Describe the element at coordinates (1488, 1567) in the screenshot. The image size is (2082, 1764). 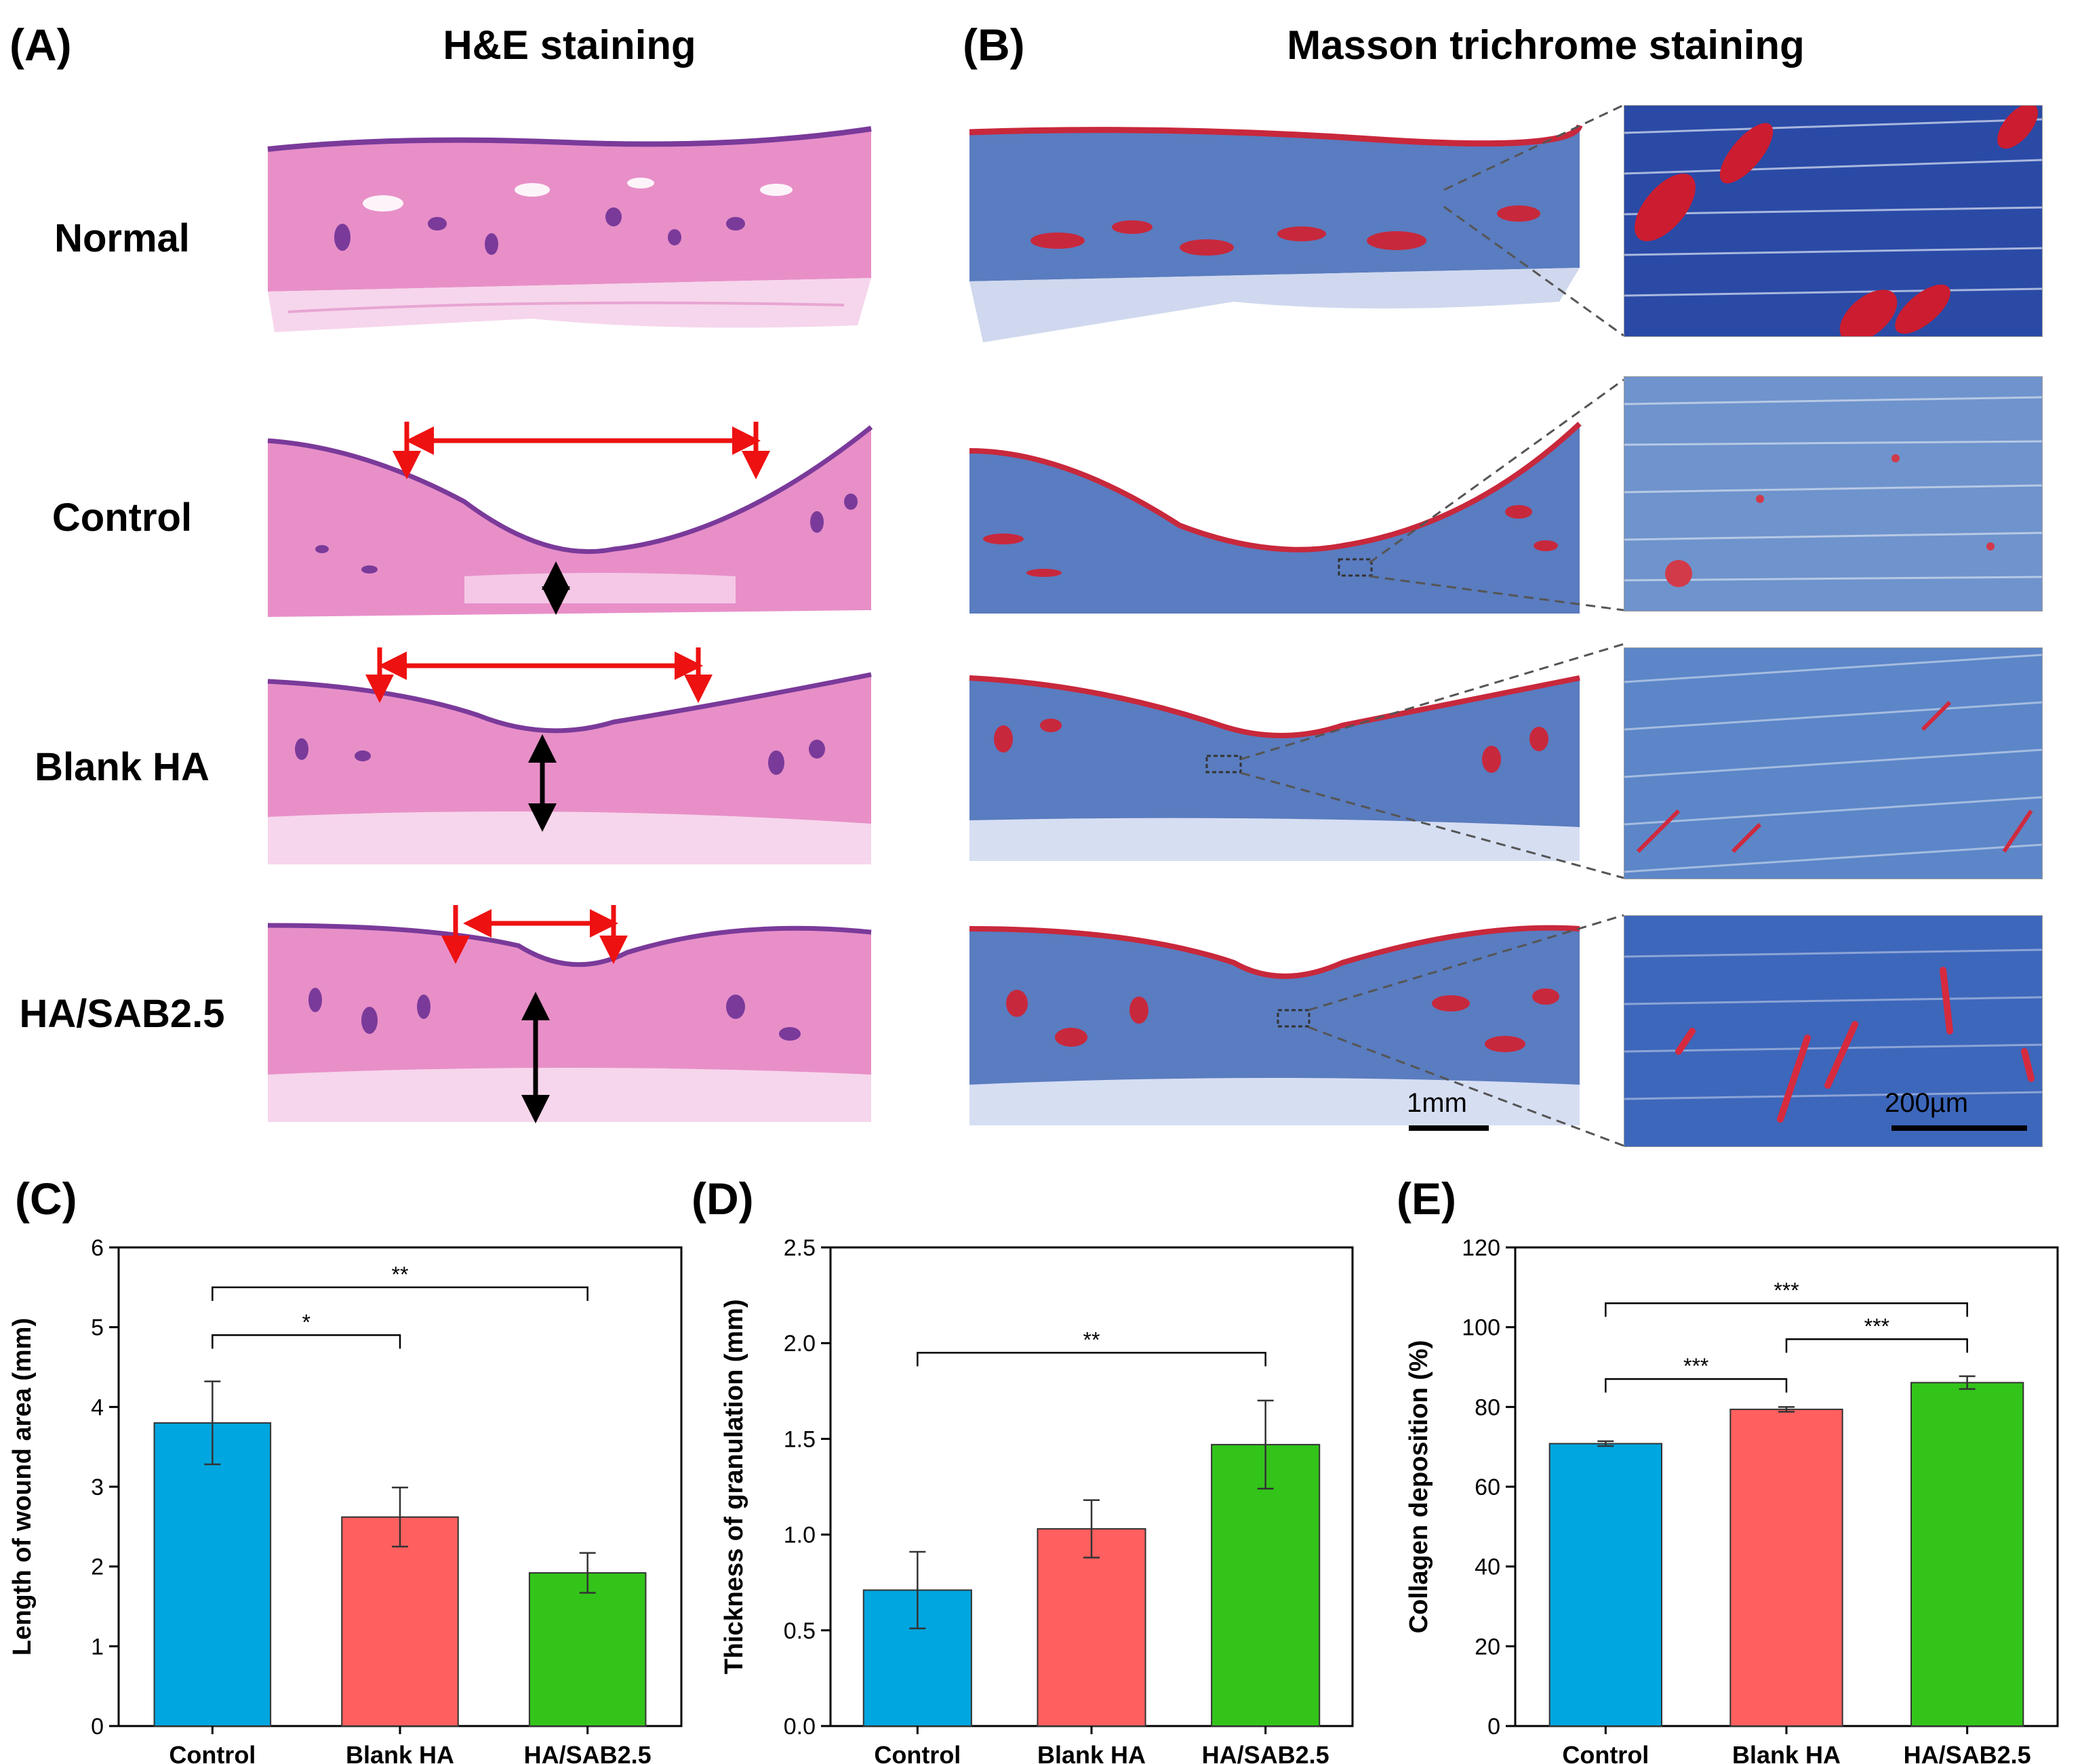
I see `y-tick-label: 40` at that location.